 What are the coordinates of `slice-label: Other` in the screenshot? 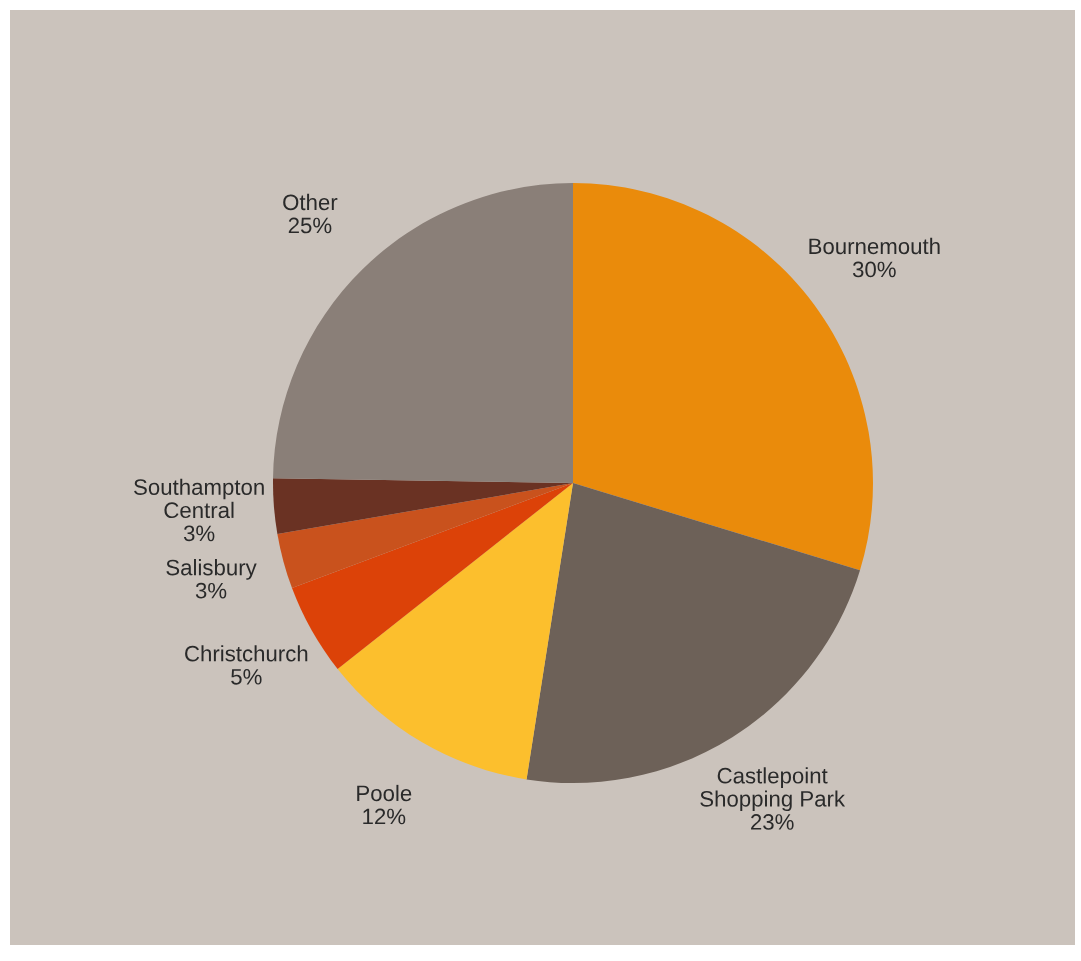 It's located at (310, 202).